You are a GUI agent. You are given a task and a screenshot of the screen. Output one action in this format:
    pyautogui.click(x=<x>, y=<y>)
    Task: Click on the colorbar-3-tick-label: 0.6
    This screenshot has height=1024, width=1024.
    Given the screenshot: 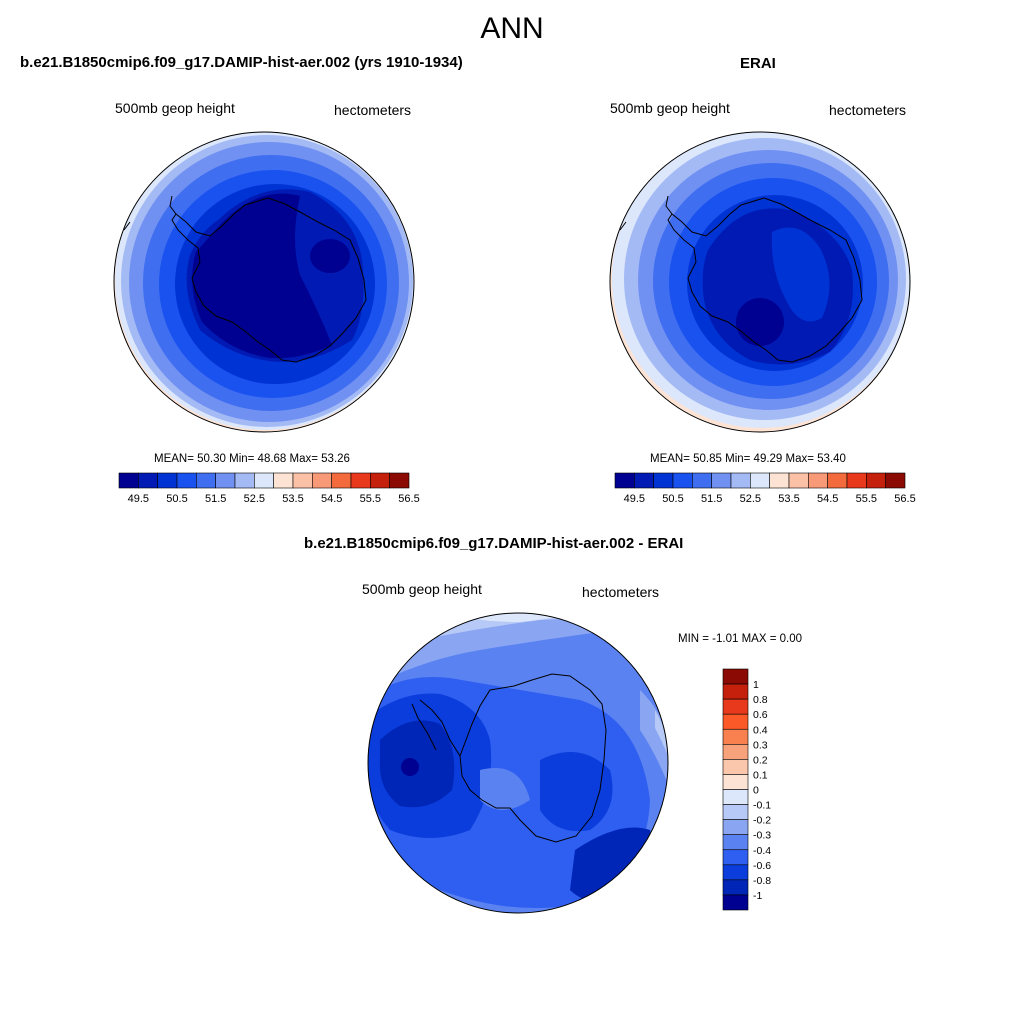 What is the action you would take?
    pyautogui.click(x=760, y=715)
    